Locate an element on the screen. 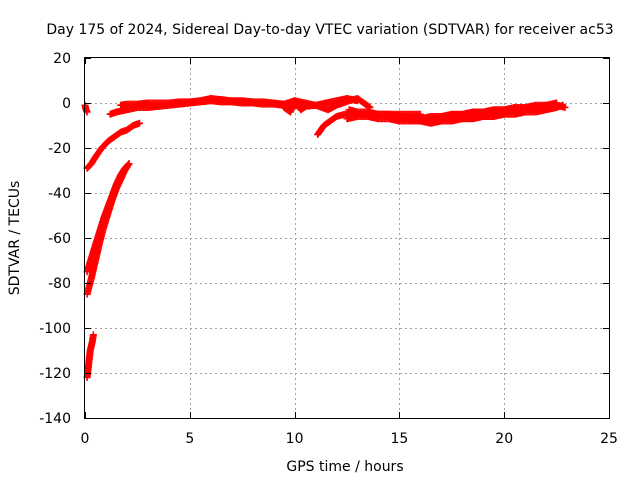  y-tick-label: -100 is located at coordinates (55, 329).